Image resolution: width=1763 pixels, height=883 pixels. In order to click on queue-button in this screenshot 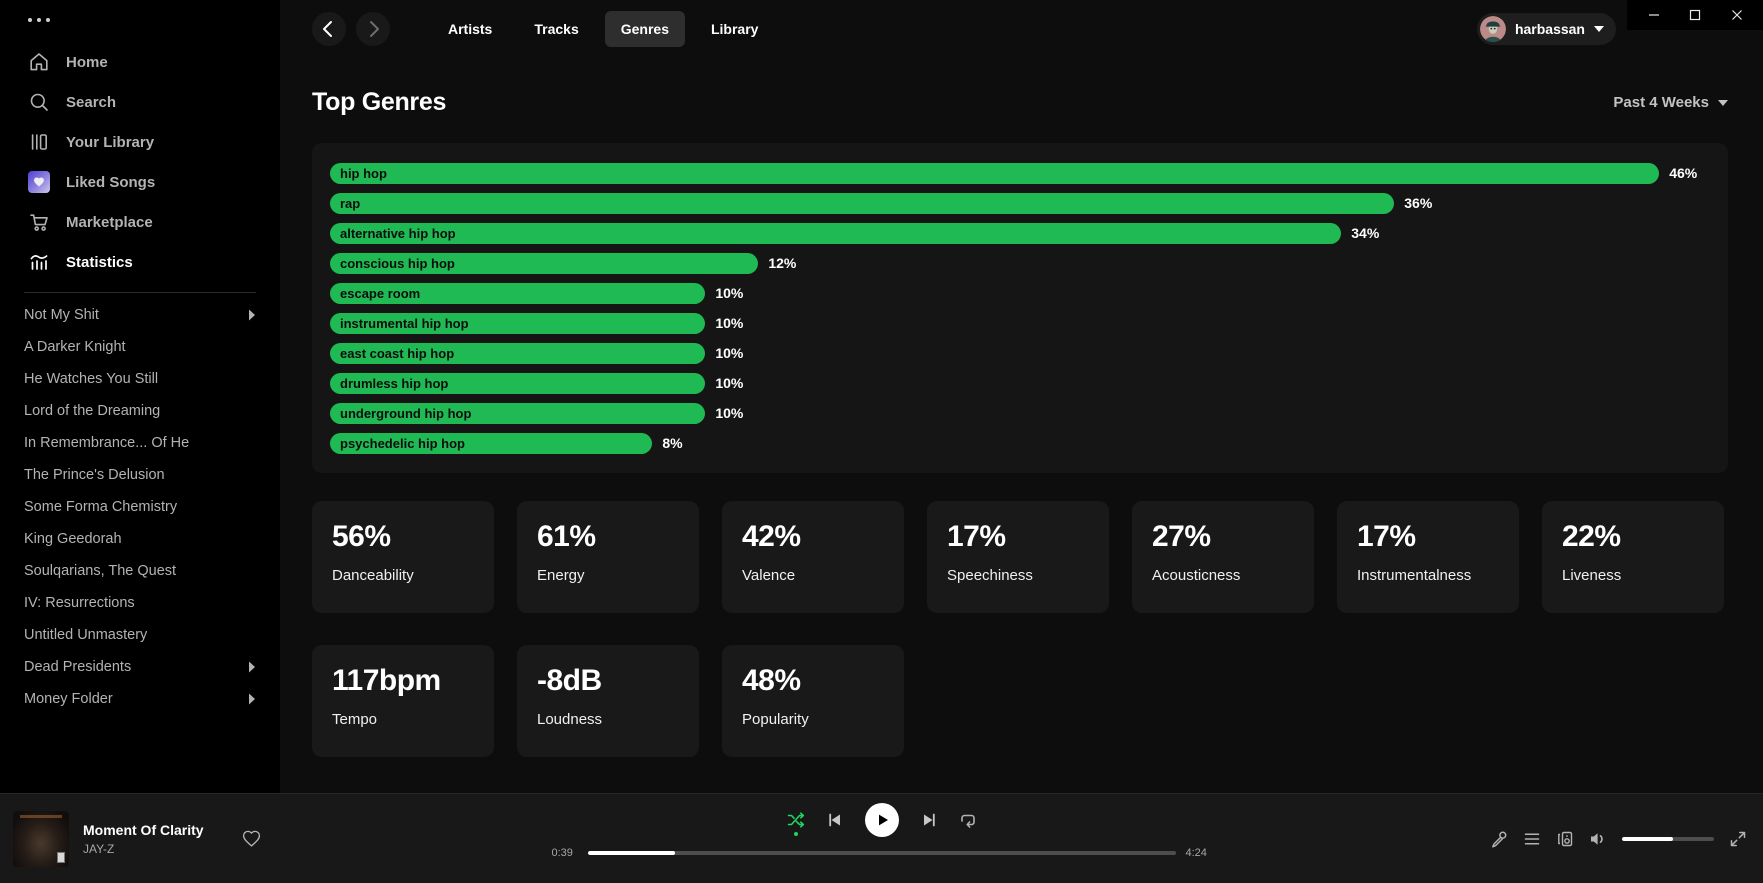, I will do `click(1532, 839)`.